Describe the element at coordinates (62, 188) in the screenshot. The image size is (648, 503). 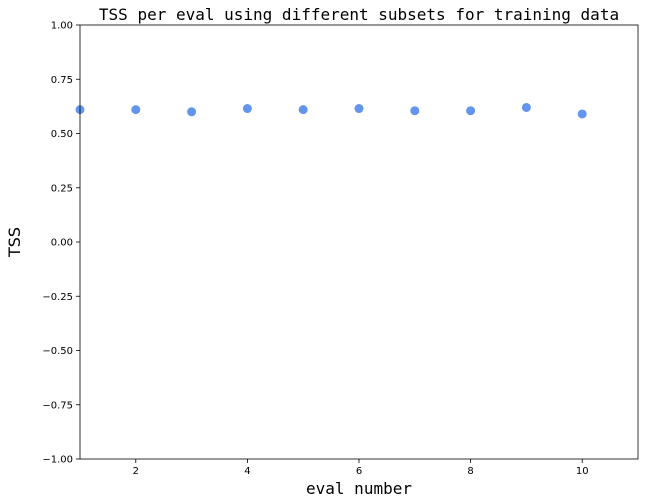
I see `y-tick-label: 0.25` at that location.